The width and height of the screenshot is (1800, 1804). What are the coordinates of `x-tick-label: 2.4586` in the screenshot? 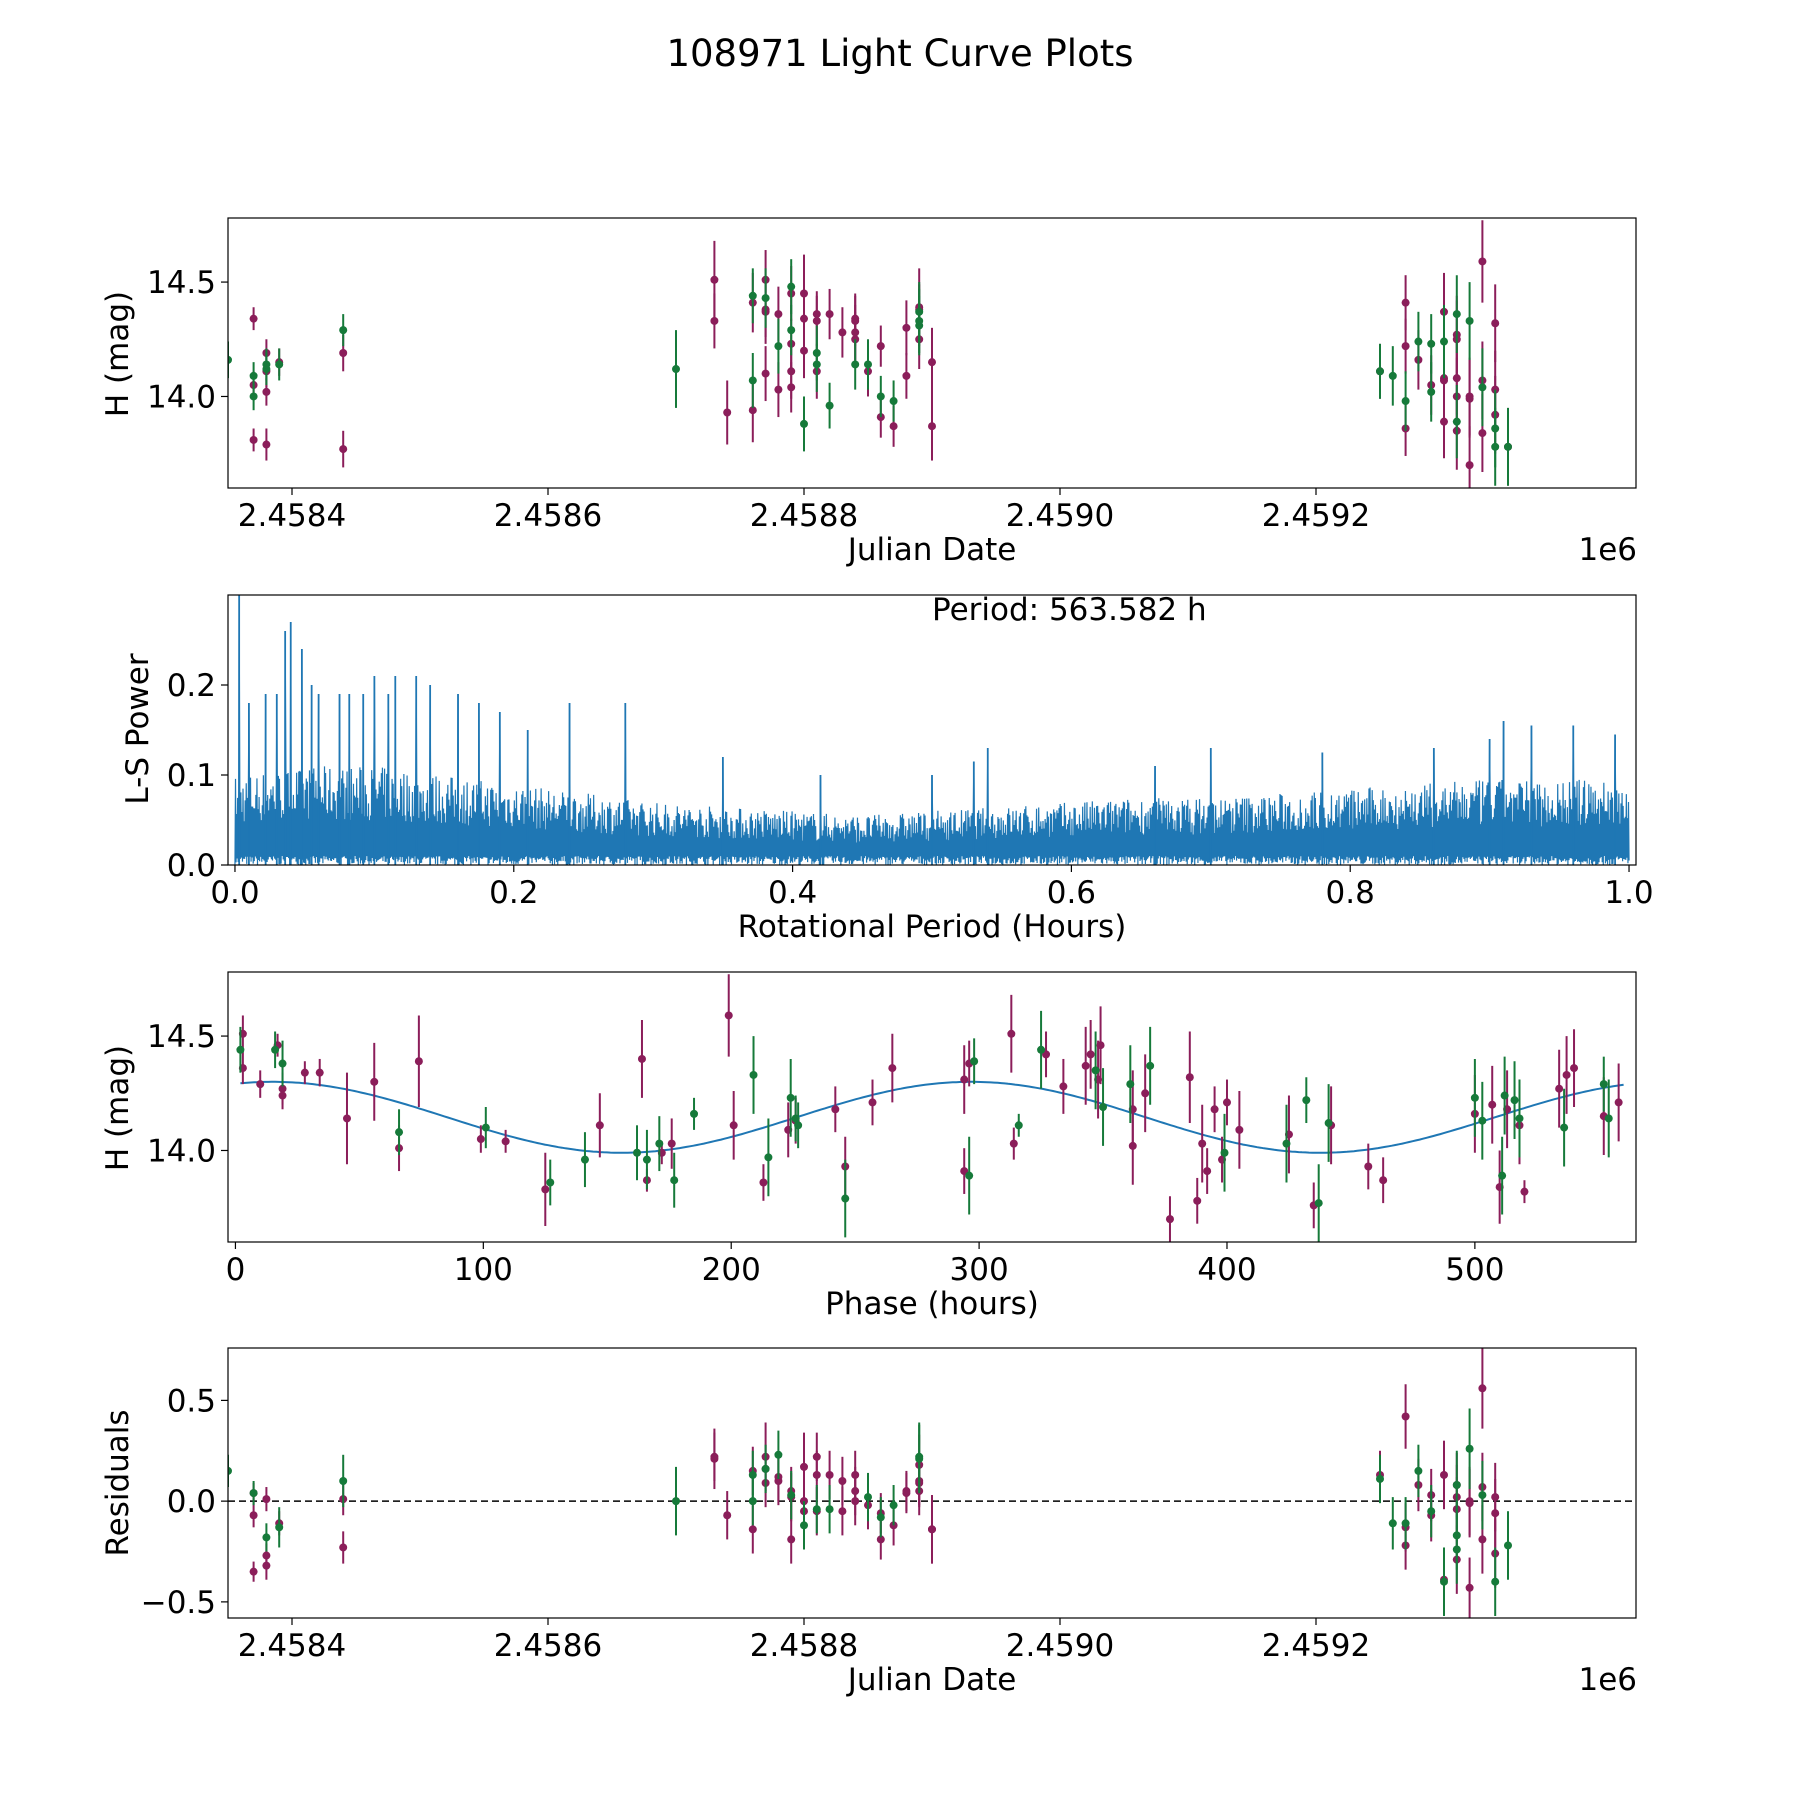 It's located at (548, 516).